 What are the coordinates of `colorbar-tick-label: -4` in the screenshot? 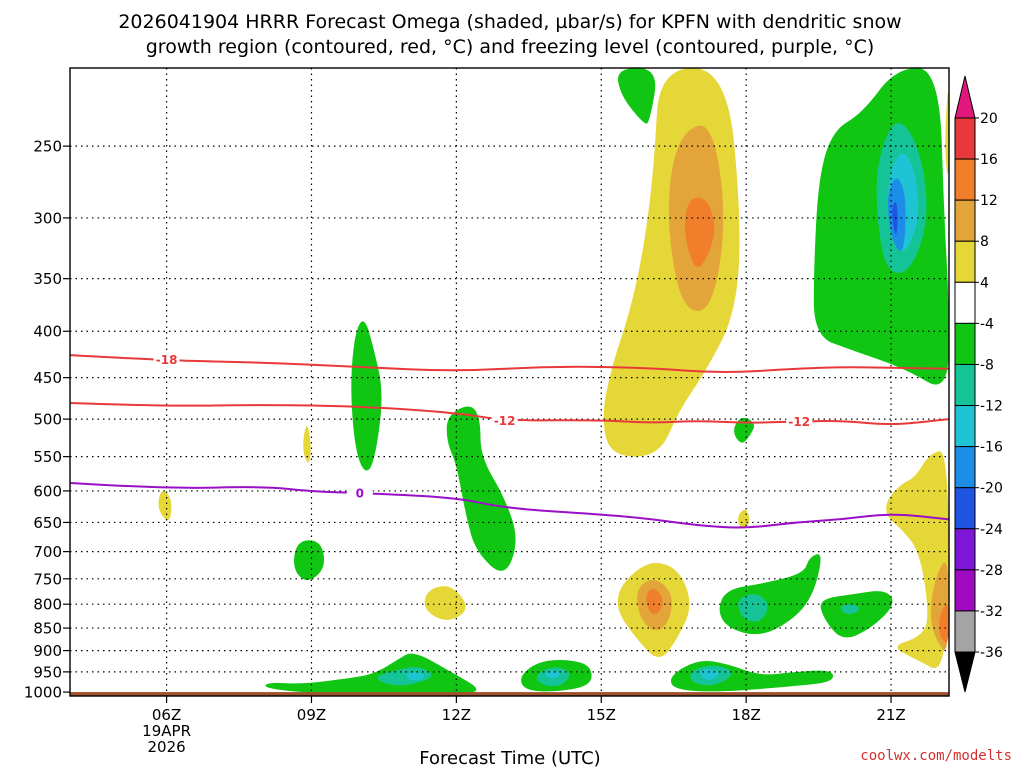 It's located at (987, 324).